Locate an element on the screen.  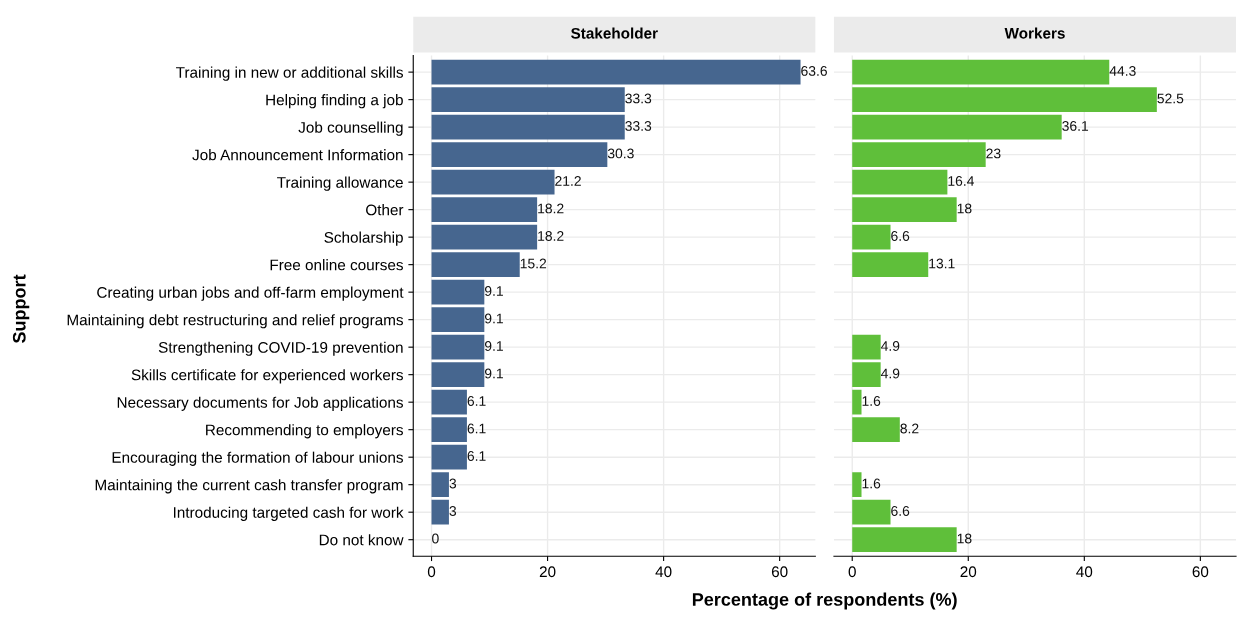
y-tick-label: Introducing targeted cash for work is located at coordinates (288, 513).